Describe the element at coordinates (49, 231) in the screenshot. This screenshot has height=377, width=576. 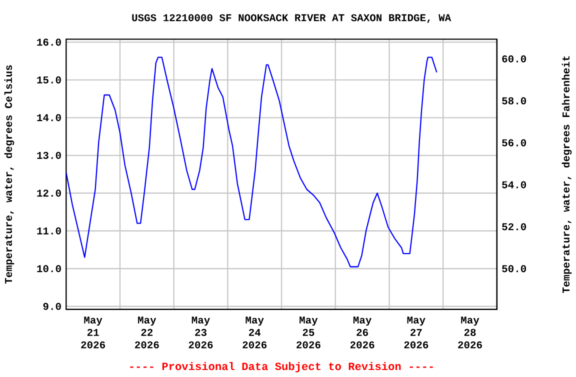
I see `y-tick-label: 11.0` at that location.